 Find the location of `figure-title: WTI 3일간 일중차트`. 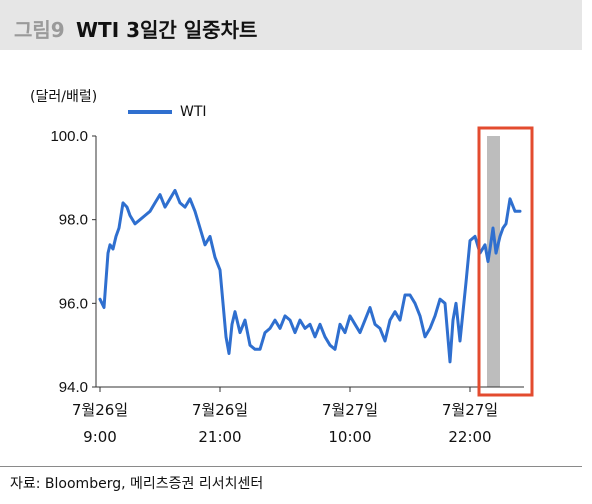

figure-title: WTI 3일간 일중차트 is located at coordinates (167, 30).